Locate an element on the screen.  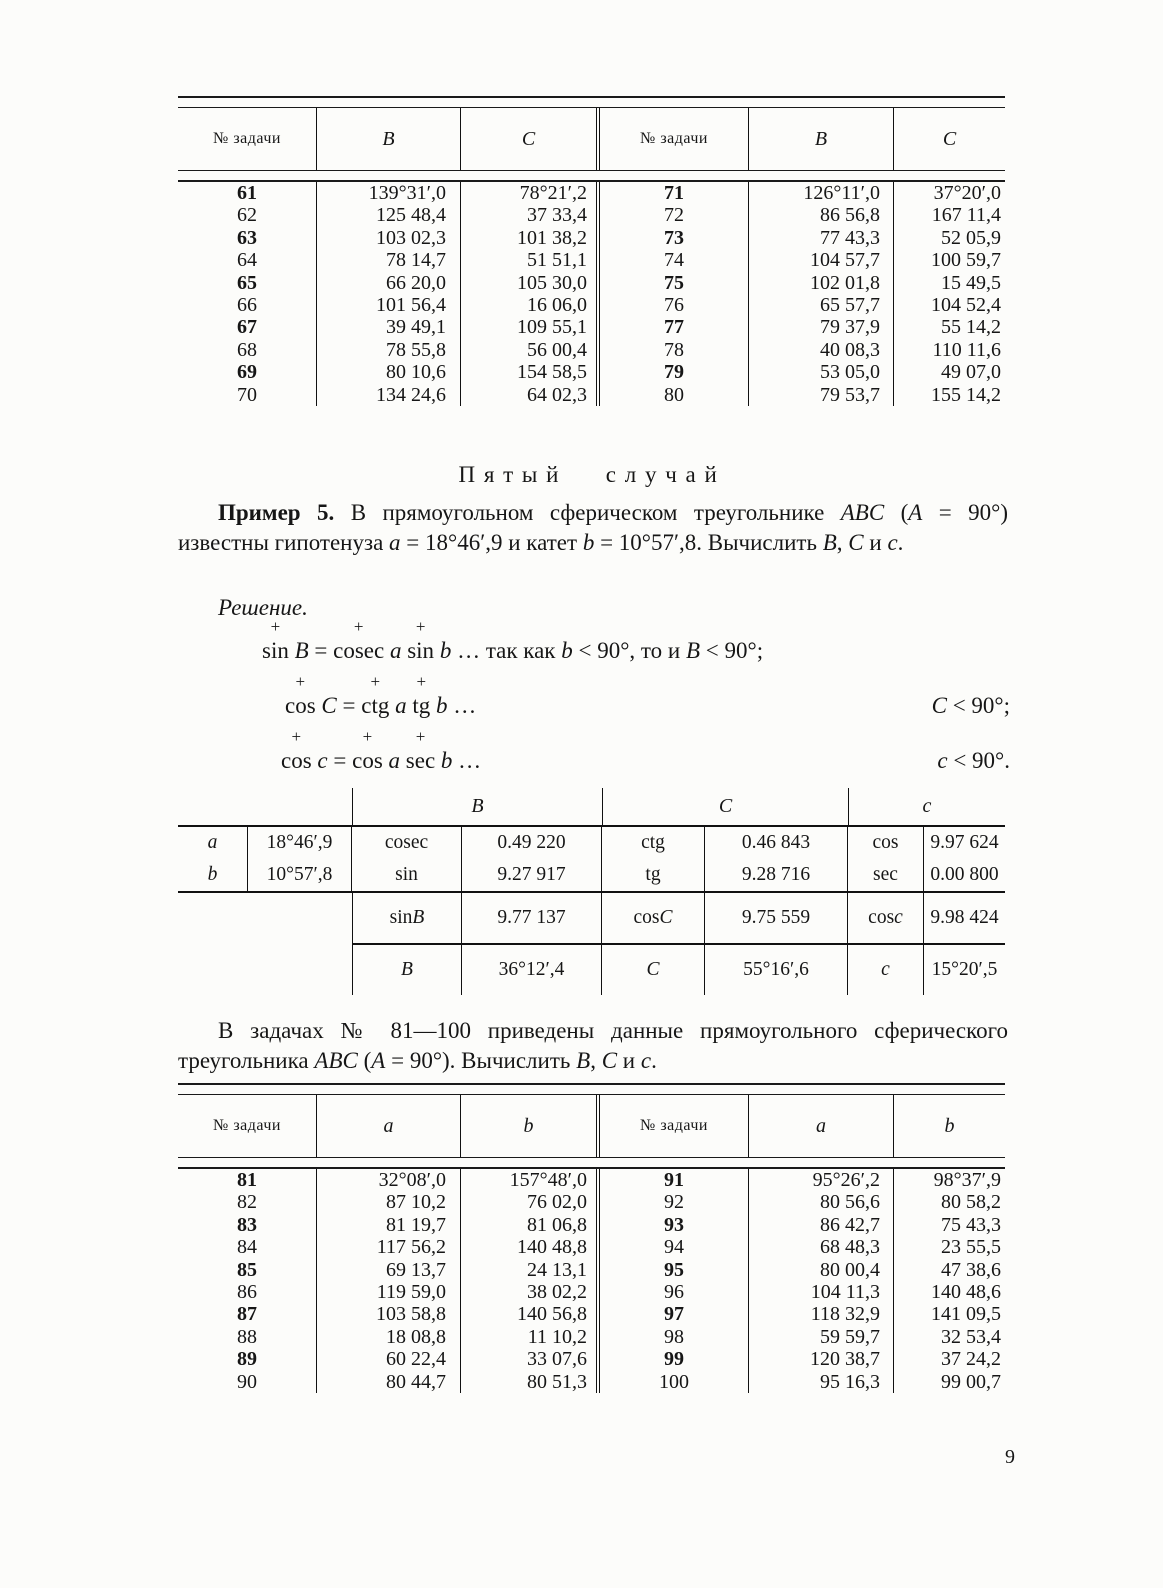
cell-value-a: 18 08,8 is located at coordinates (389, 1337).